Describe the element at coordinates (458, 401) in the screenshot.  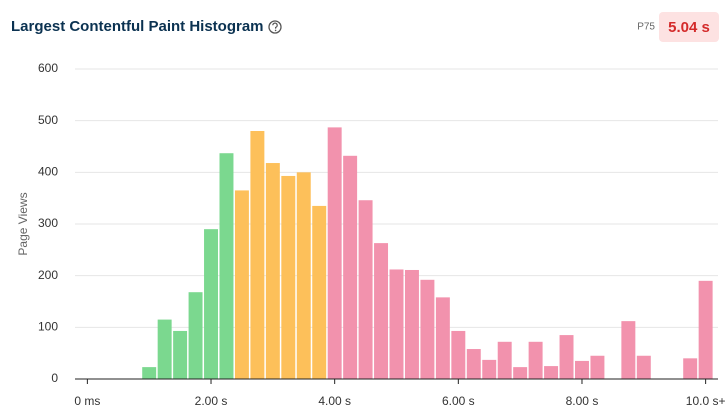
I see `x-tick-label: 6.00 s` at that location.